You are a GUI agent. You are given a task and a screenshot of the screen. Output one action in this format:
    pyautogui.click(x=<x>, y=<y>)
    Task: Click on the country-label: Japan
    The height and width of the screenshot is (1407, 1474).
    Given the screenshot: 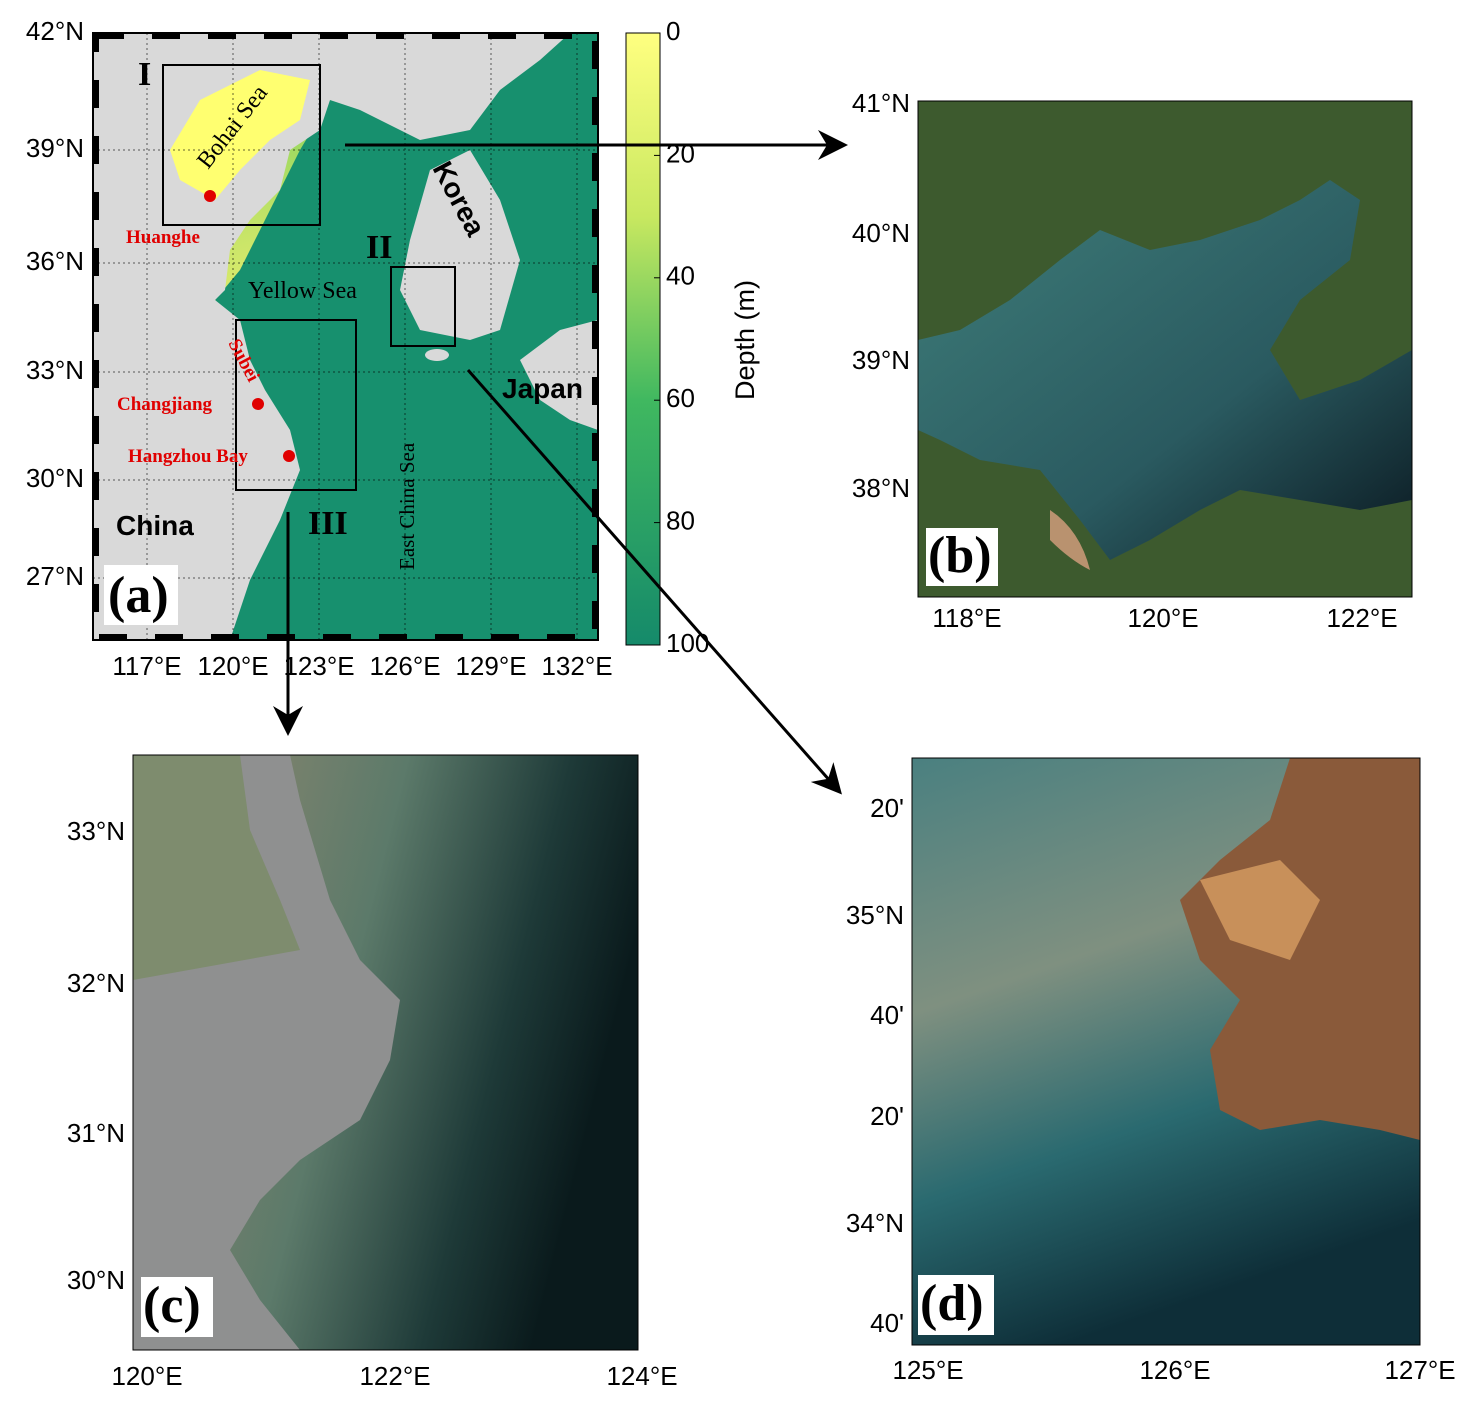 What is the action you would take?
    pyautogui.click(x=542, y=388)
    